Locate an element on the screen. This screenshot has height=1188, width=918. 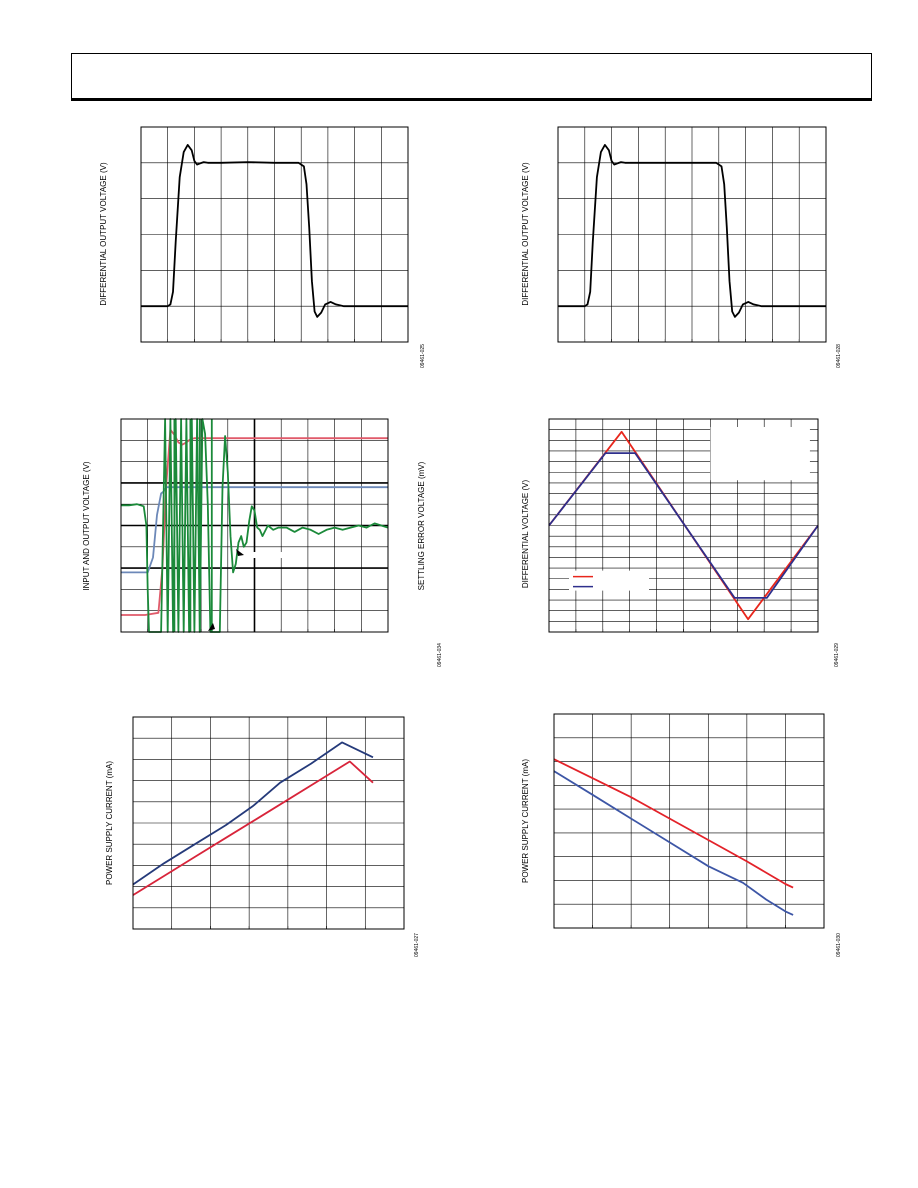
c6-figure-code: 09461-030 is located at coordinates (839, 945).